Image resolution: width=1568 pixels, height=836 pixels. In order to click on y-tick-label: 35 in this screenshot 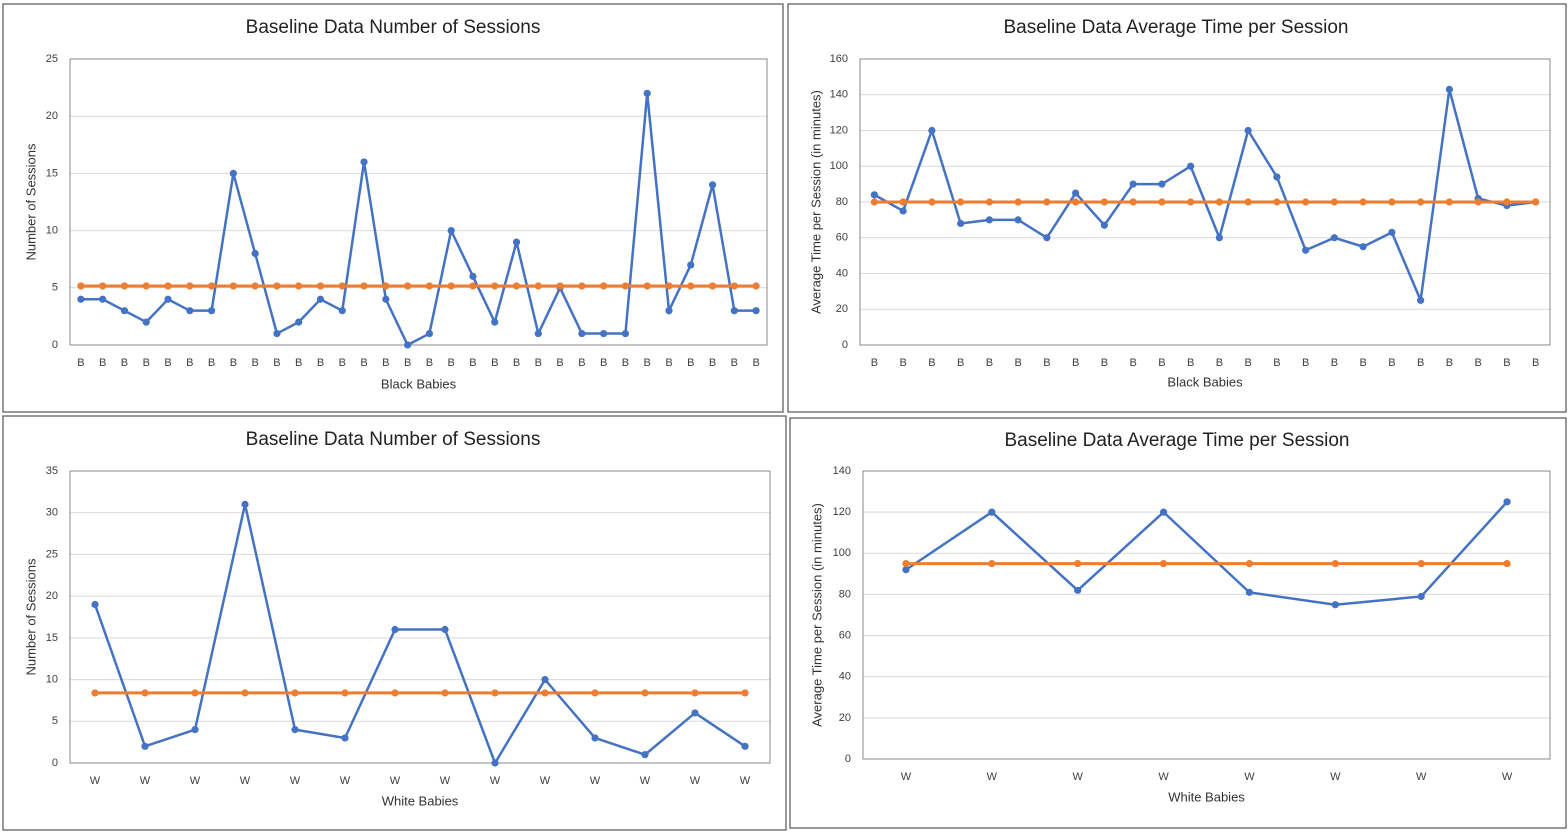, I will do `click(52, 471)`.